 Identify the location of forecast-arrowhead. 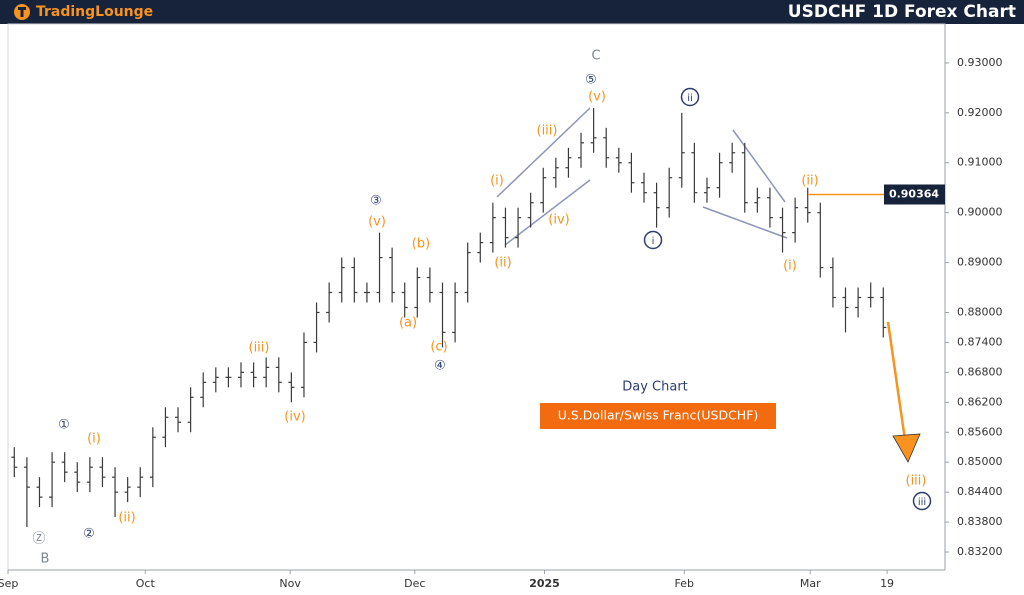
(906, 448).